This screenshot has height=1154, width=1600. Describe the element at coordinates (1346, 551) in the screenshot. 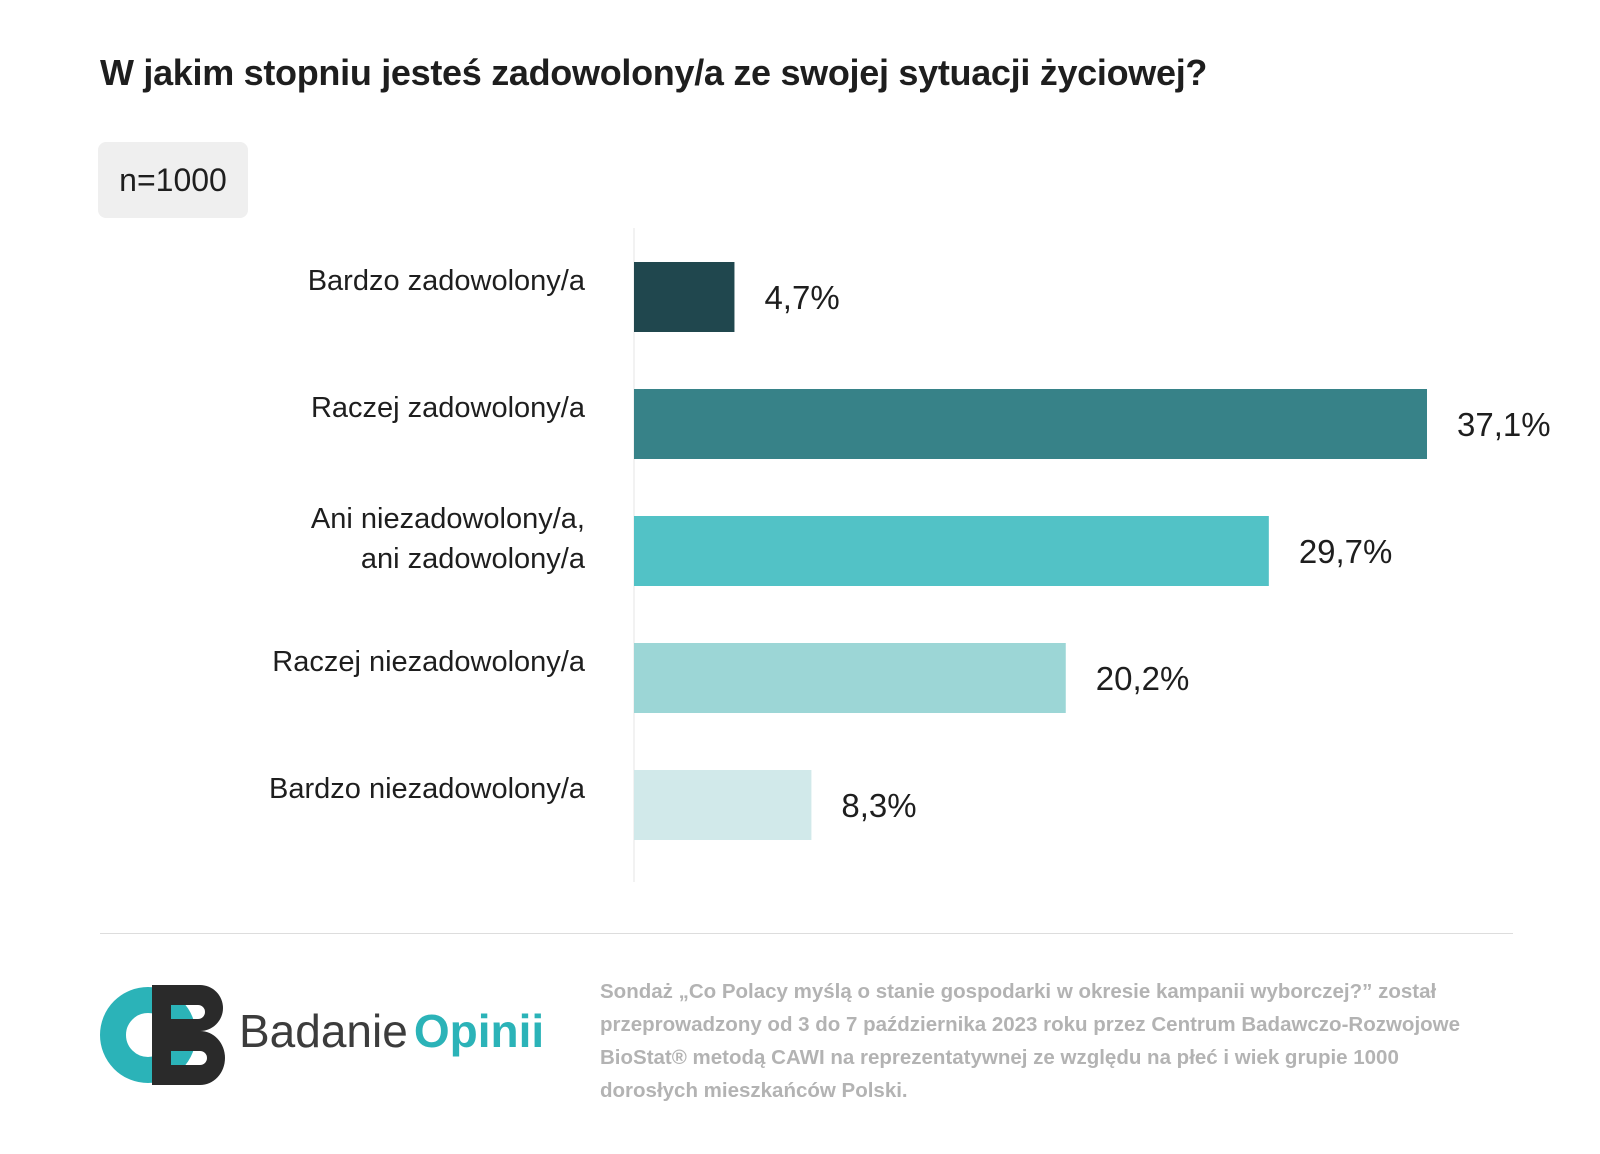

I see `value-label-3: 29,7%` at that location.